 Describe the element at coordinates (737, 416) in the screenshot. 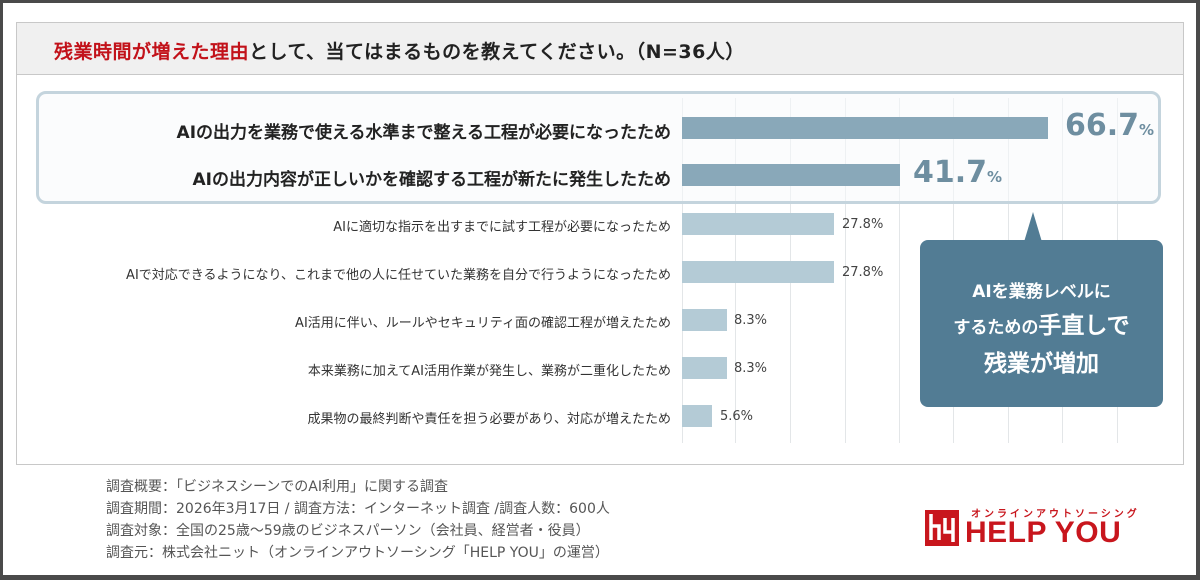

I see `value-label: 5.6%` at that location.